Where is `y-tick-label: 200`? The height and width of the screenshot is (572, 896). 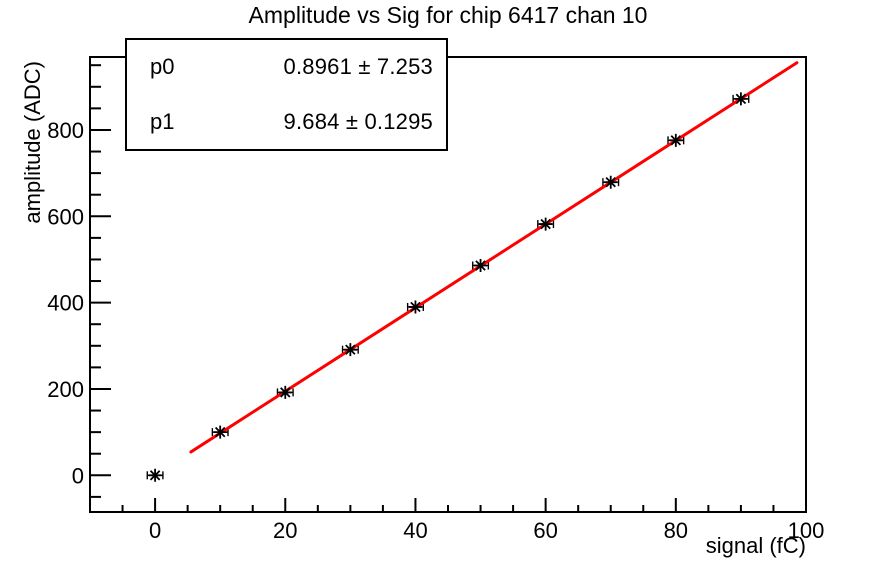
y-tick-label: 200 is located at coordinates (65, 389).